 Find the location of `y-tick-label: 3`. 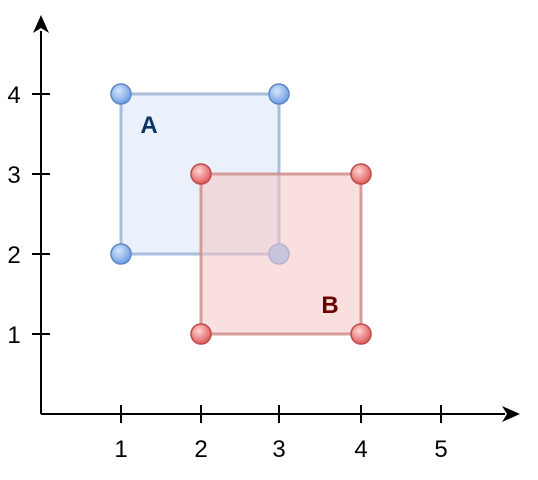

y-tick-label: 3 is located at coordinates (13, 175).